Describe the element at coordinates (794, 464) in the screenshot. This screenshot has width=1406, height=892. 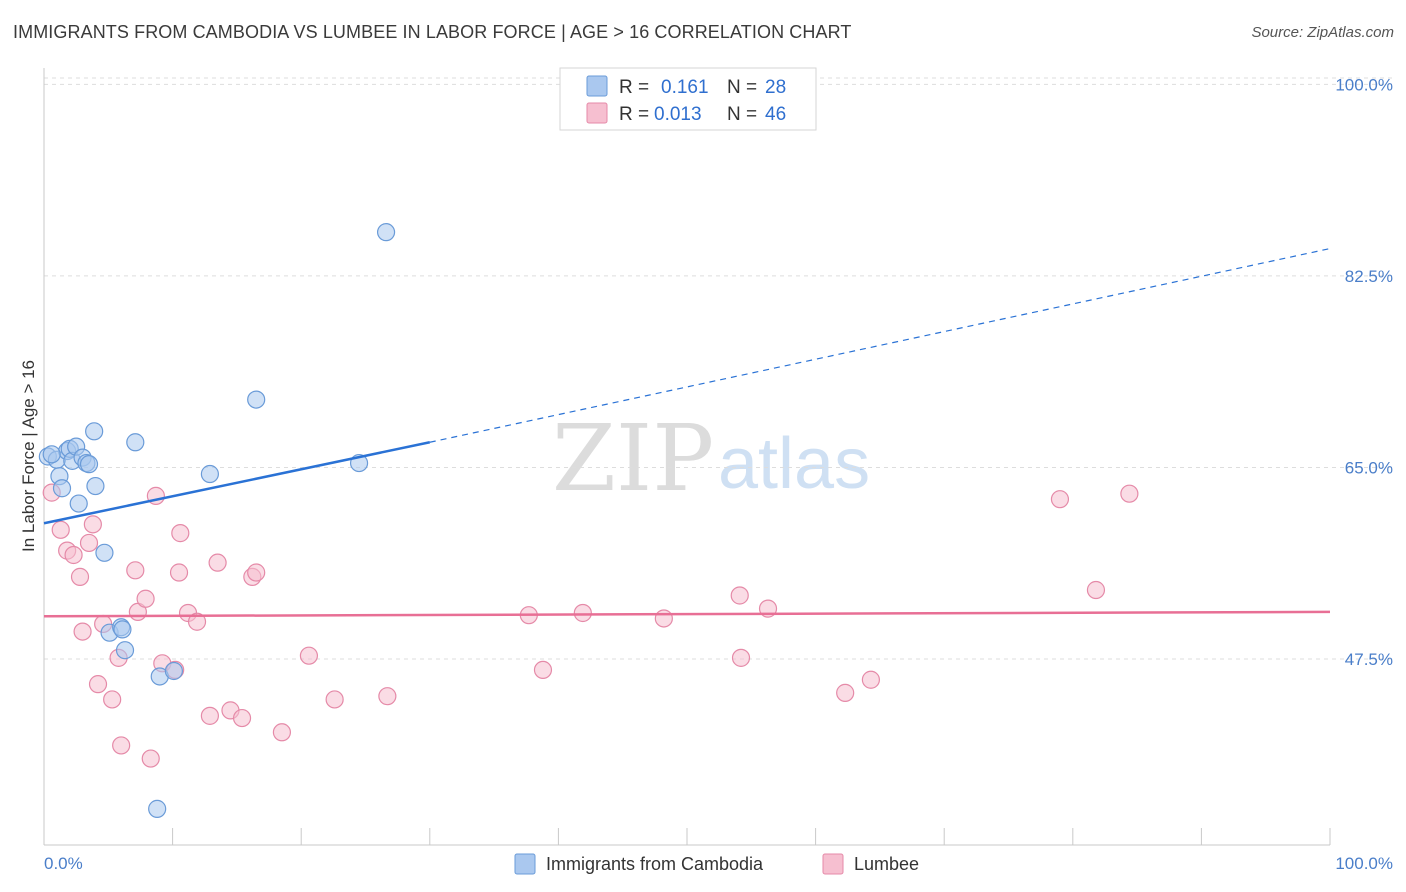
I see `watermark-atlas: atlas` at that location.